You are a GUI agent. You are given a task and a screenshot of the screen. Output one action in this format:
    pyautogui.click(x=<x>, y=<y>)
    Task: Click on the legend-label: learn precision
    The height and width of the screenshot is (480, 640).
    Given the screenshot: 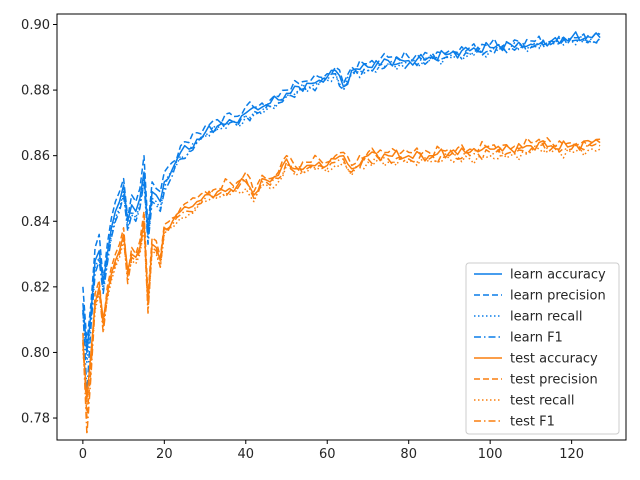 What is the action you would take?
    pyautogui.click(x=558, y=296)
    